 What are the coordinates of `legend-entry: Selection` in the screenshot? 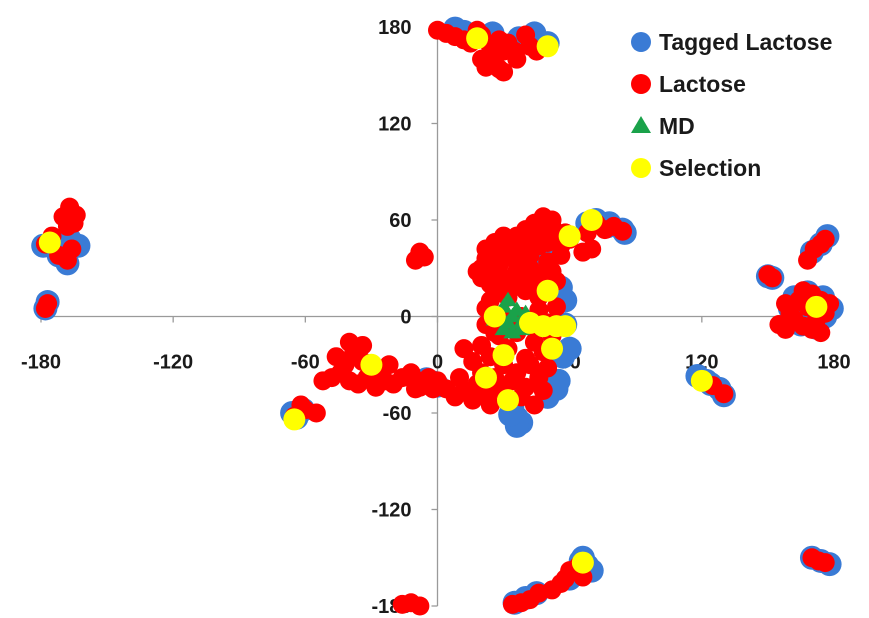 It's located at (696, 168).